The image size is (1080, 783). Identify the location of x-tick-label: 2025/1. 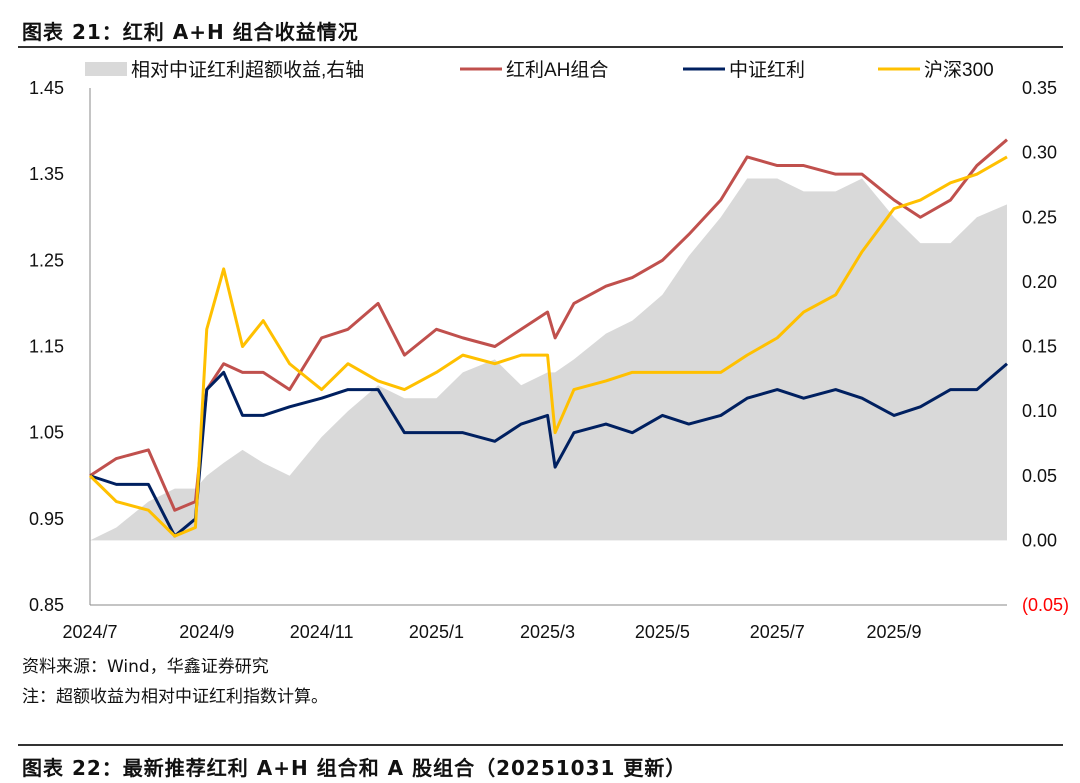
(436, 632).